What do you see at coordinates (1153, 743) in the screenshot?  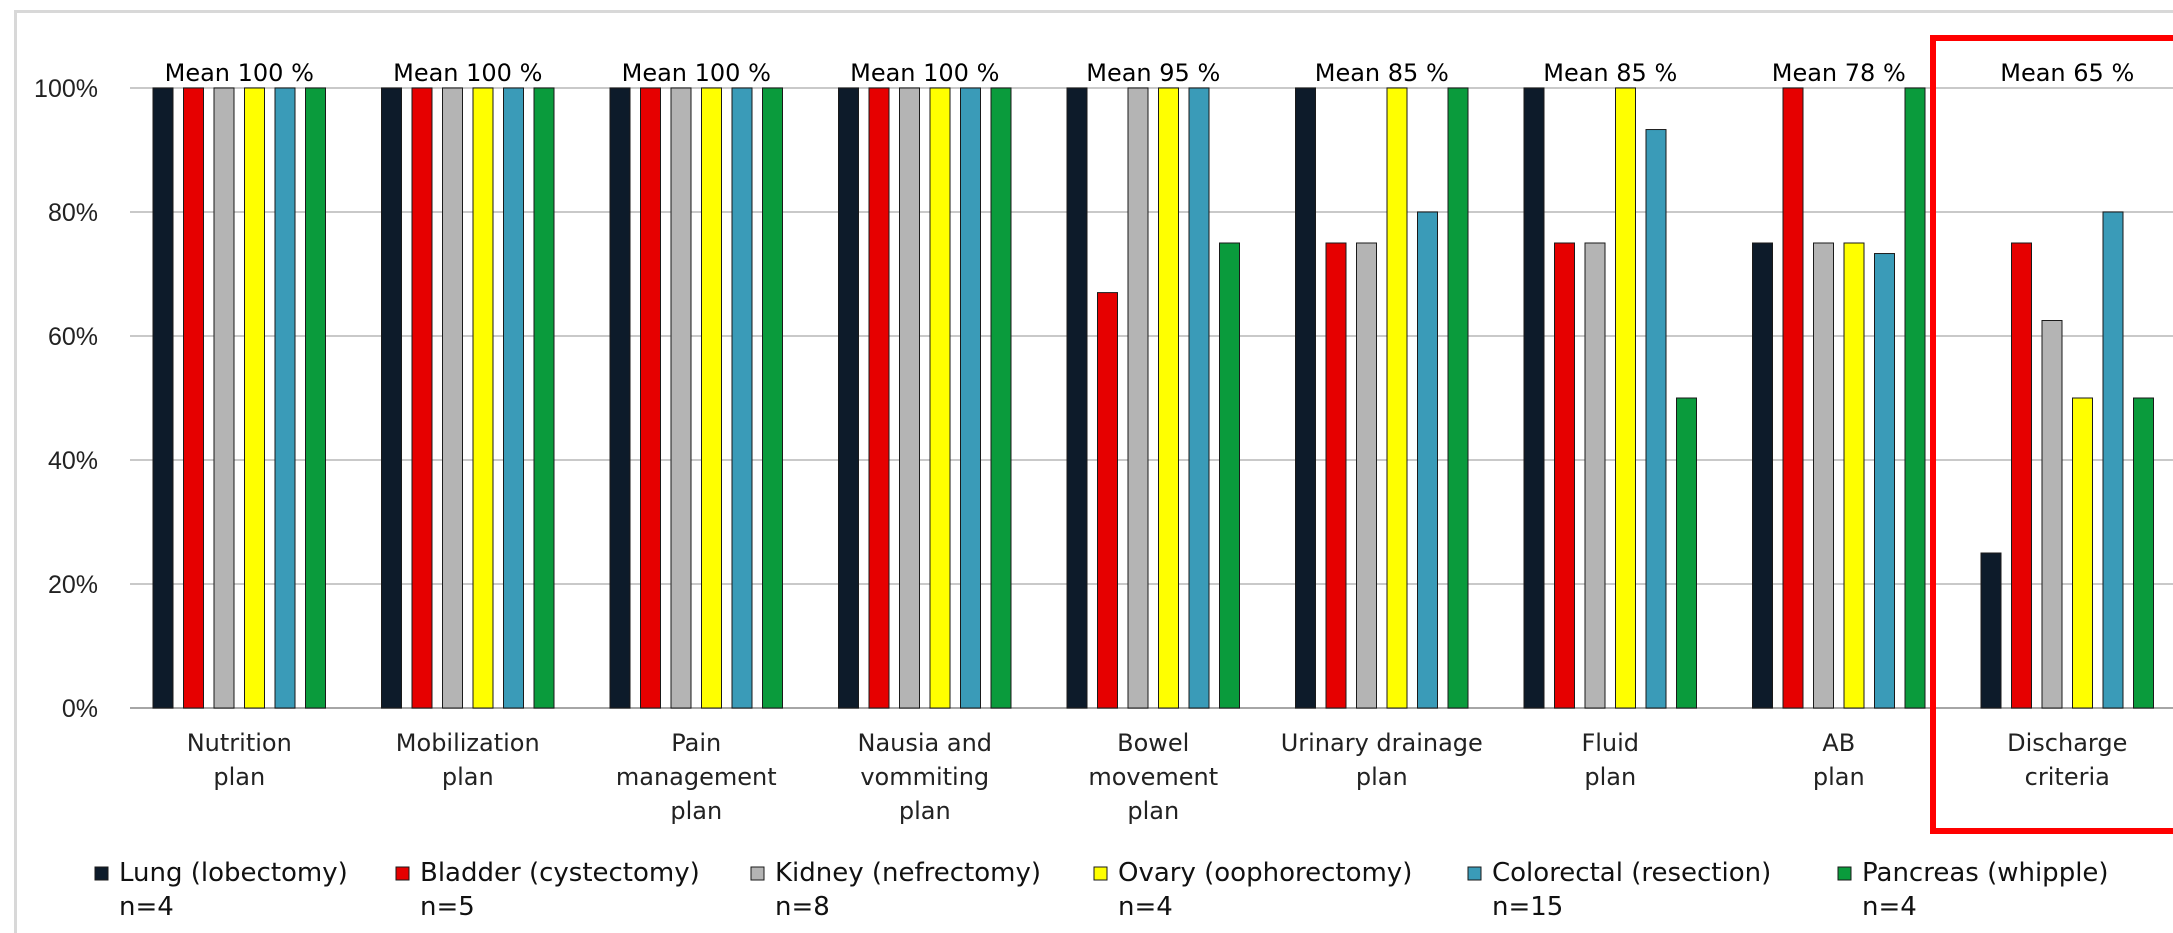 I see `category-label: Bowel` at bounding box center [1153, 743].